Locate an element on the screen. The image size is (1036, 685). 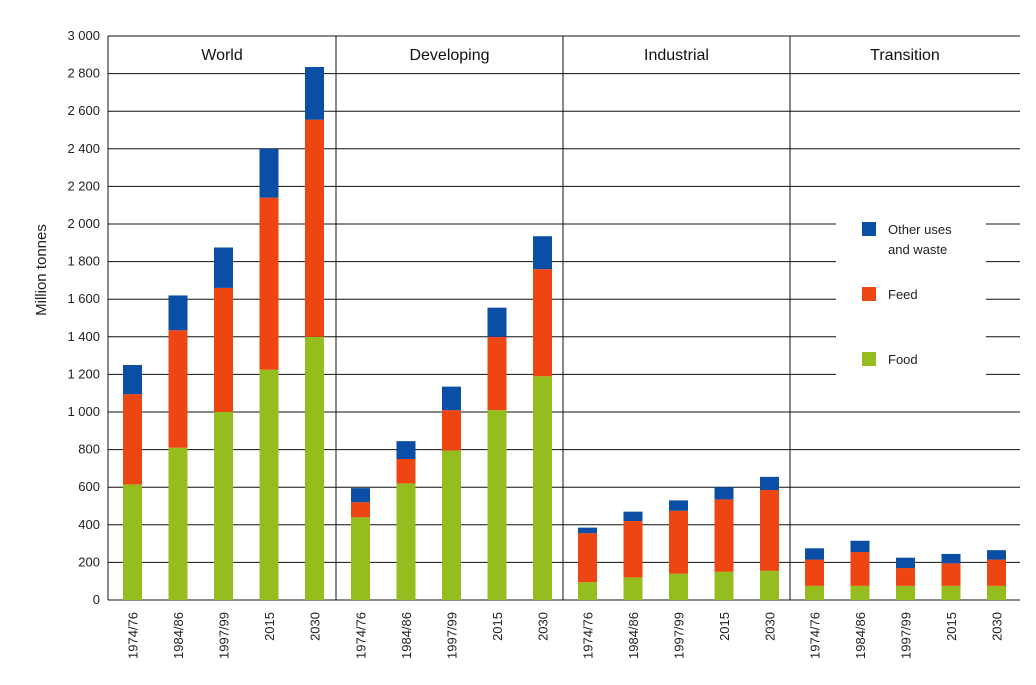
y-tick-label: 2 200 is located at coordinates (83, 185).